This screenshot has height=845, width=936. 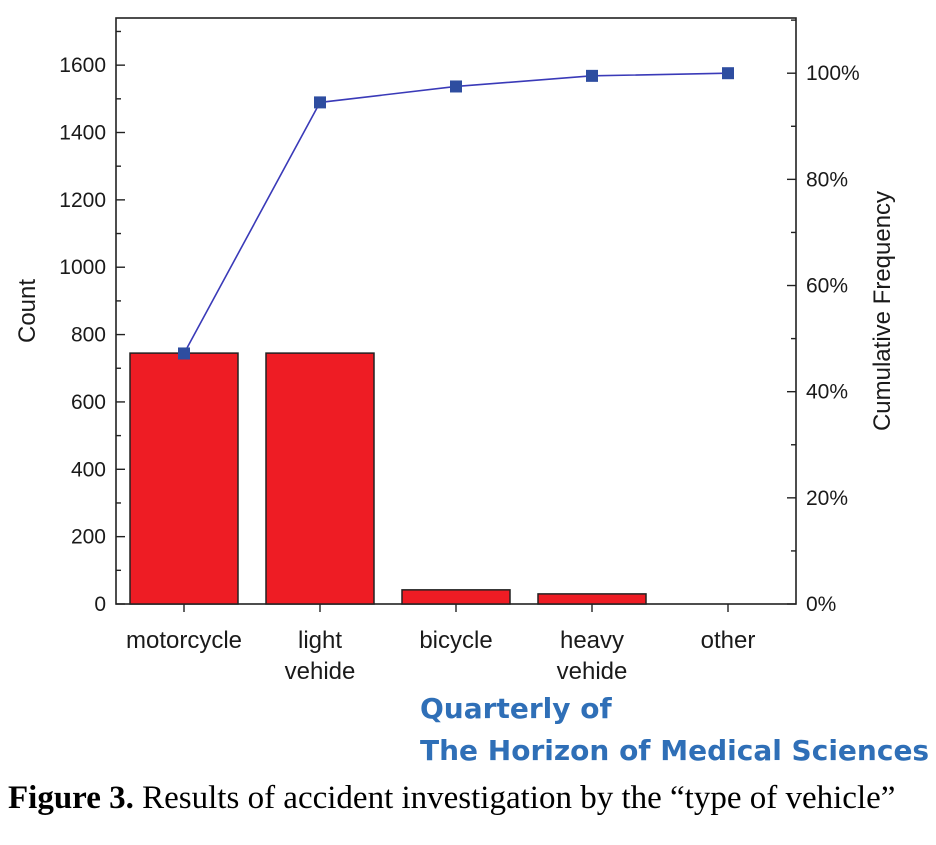 What do you see at coordinates (827, 286) in the screenshot?
I see `right-tick-label: 60%` at bounding box center [827, 286].